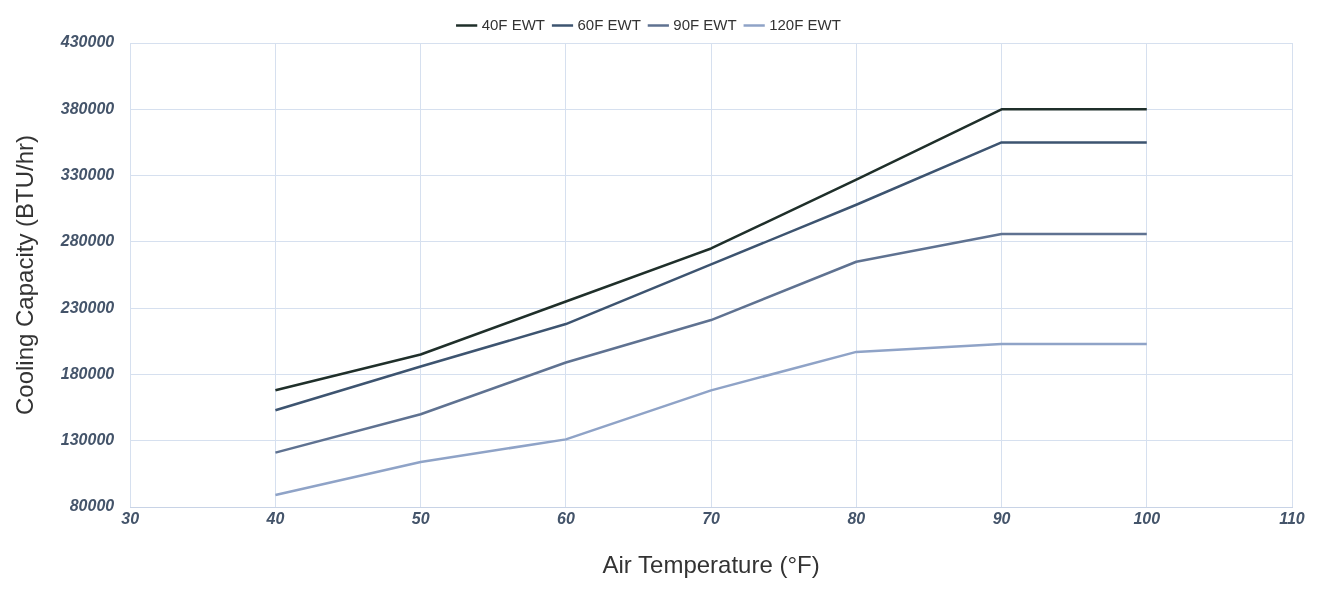 The image size is (1320, 593). What do you see at coordinates (87, 108) in the screenshot?
I see `y-tick-label: 380000` at bounding box center [87, 108].